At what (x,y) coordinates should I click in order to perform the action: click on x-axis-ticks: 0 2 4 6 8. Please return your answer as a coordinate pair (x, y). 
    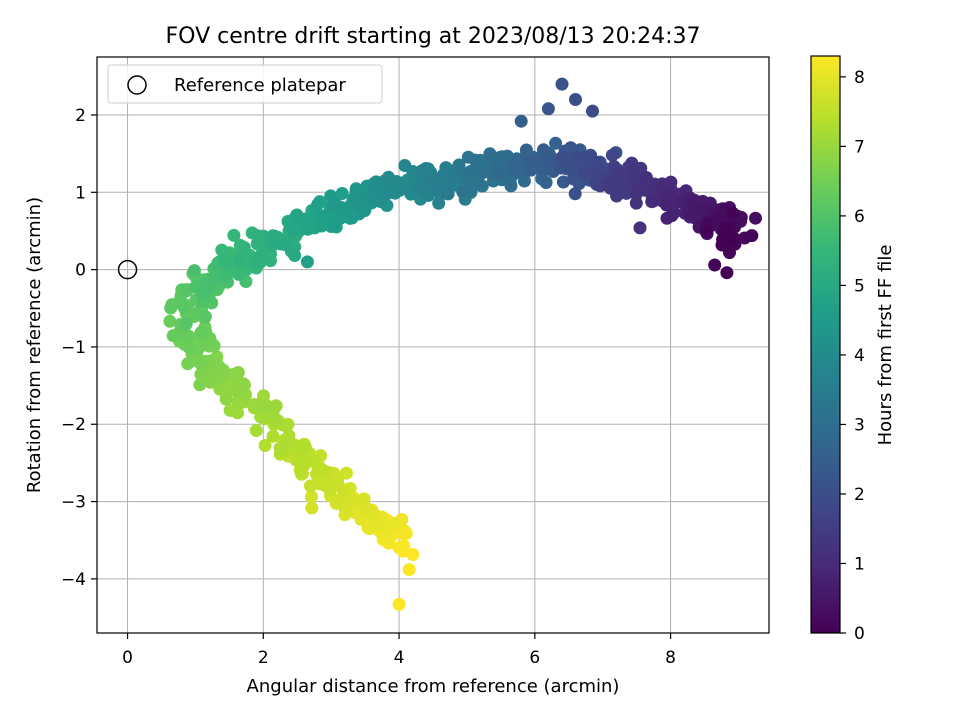
    Looking at the image, I should click on (399, 650).